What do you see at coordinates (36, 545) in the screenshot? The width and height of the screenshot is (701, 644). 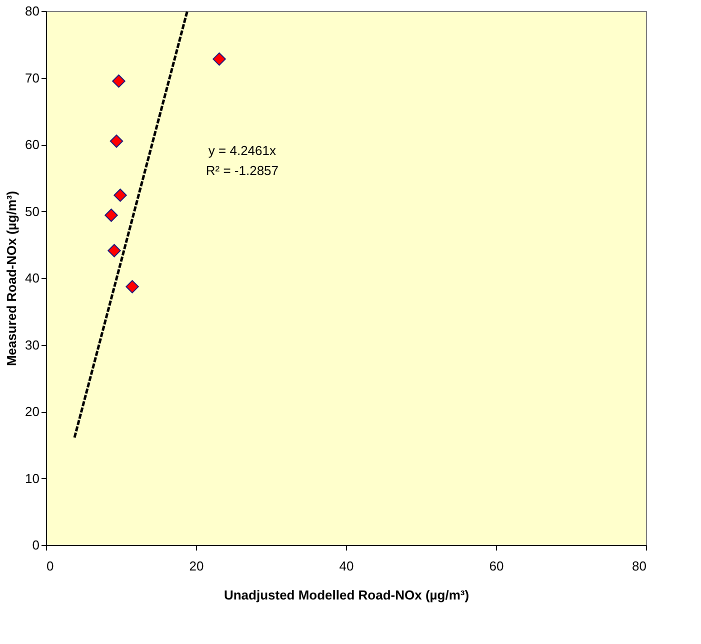 I see `y-tick-label: 0` at bounding box center [36, 545].